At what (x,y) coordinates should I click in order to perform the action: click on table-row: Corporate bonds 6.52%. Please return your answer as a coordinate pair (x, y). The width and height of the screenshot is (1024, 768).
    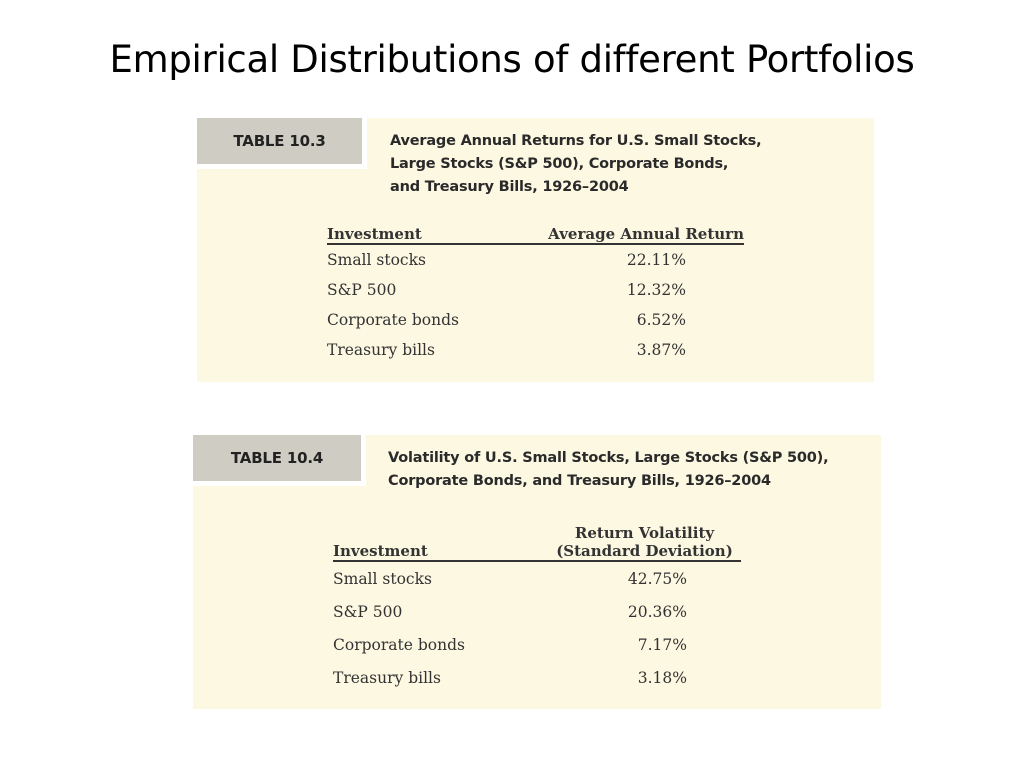
    Looking at the image, I should click on (535, 320).